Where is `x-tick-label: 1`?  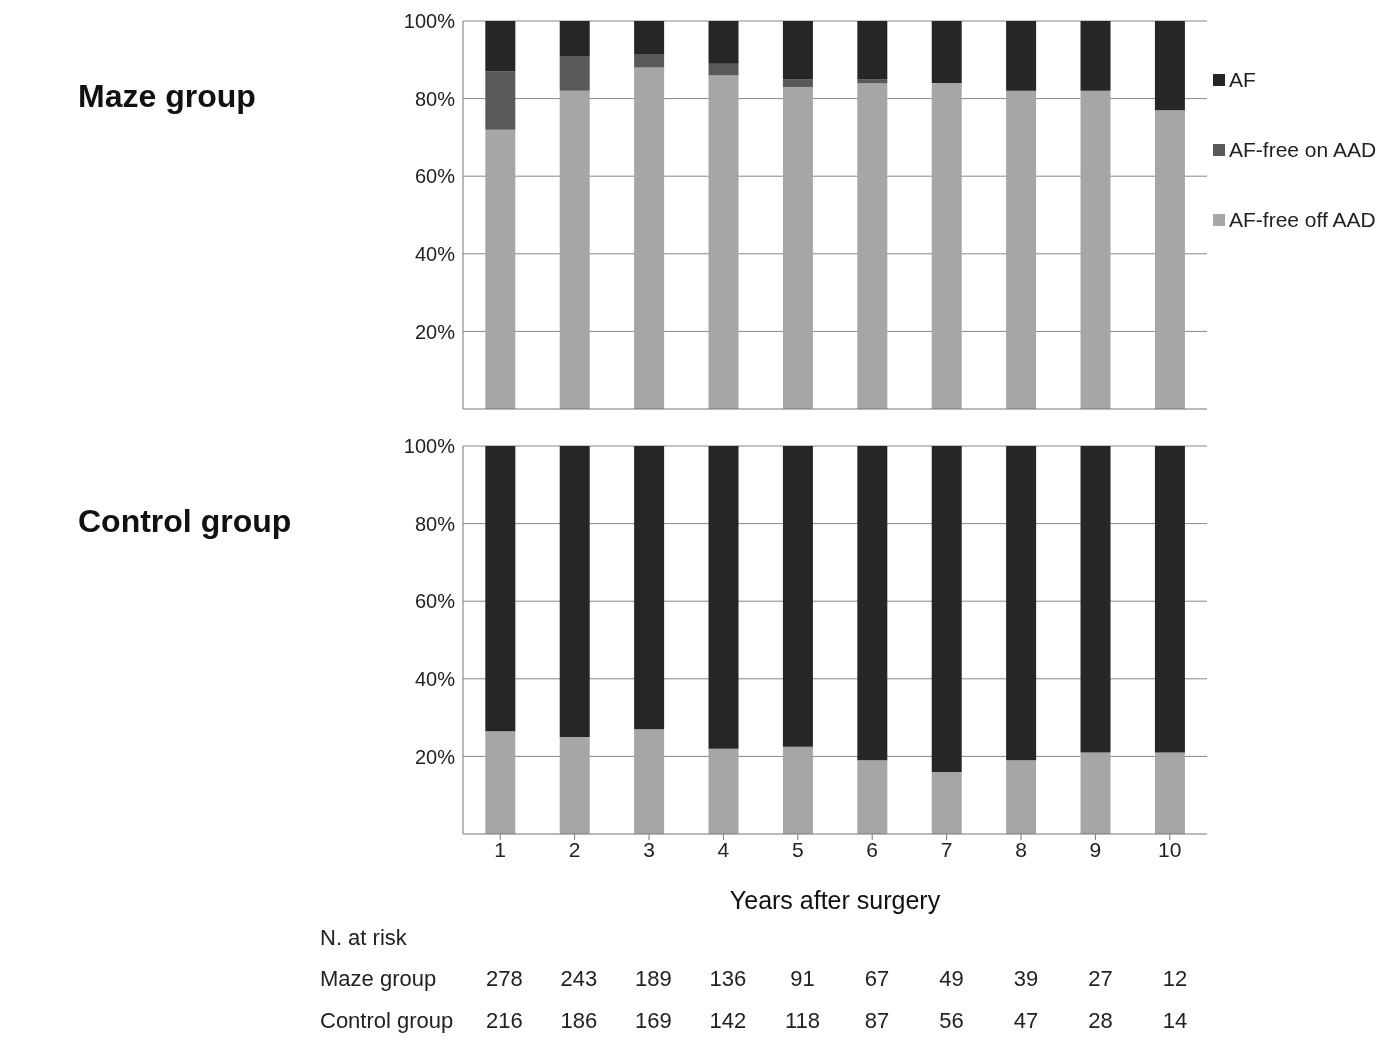 x-tick-label: 1 is located at coordinates (500, 849).